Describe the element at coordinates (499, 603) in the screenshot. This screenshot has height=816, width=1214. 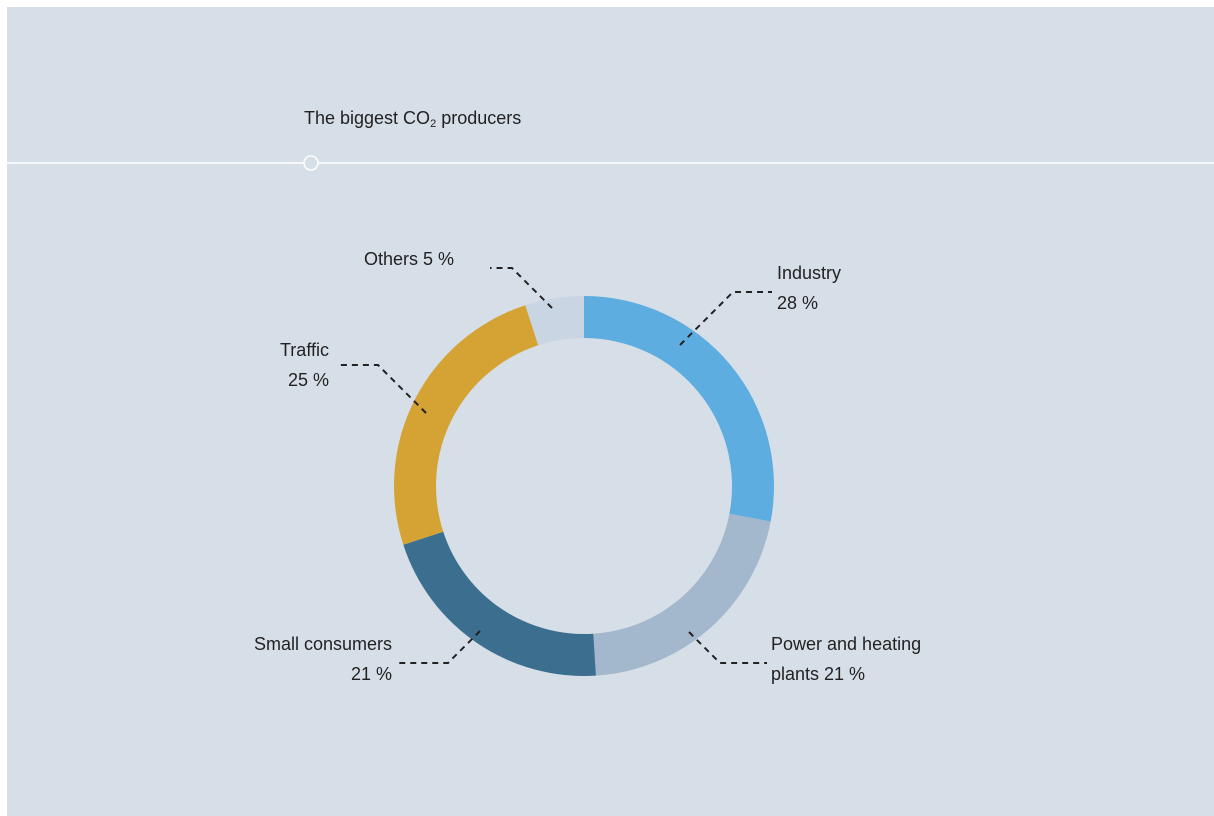
I see `slice-small-consumers` at that location.